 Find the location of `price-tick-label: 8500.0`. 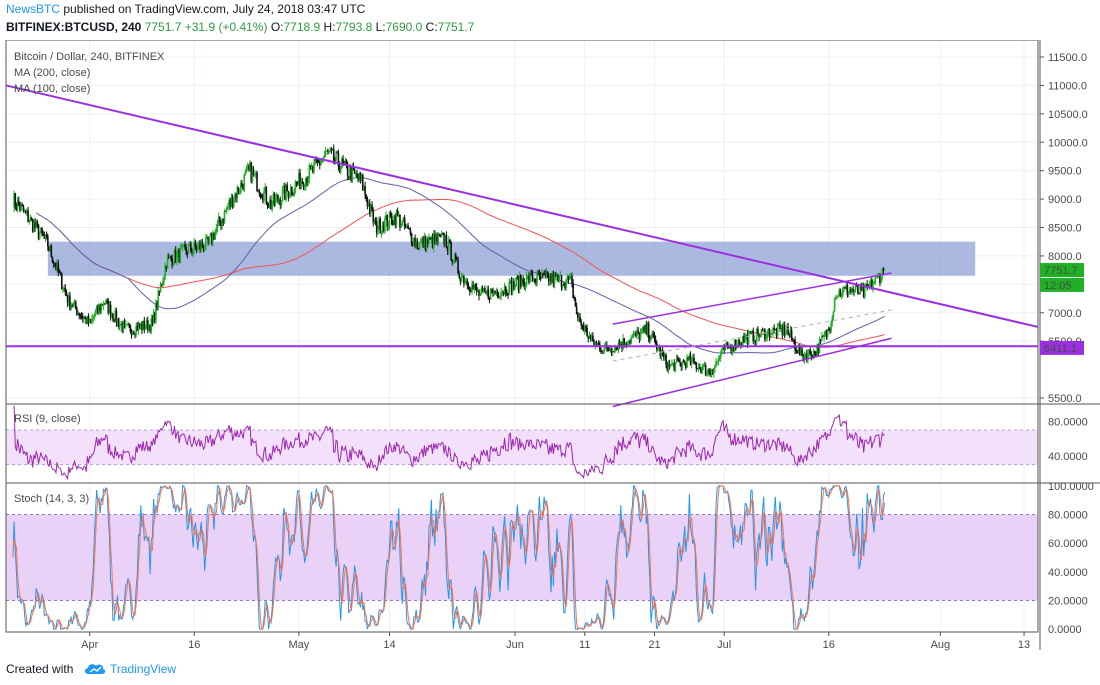

price-tick-label: 8500.0 is located at coordinates (1065, 229).